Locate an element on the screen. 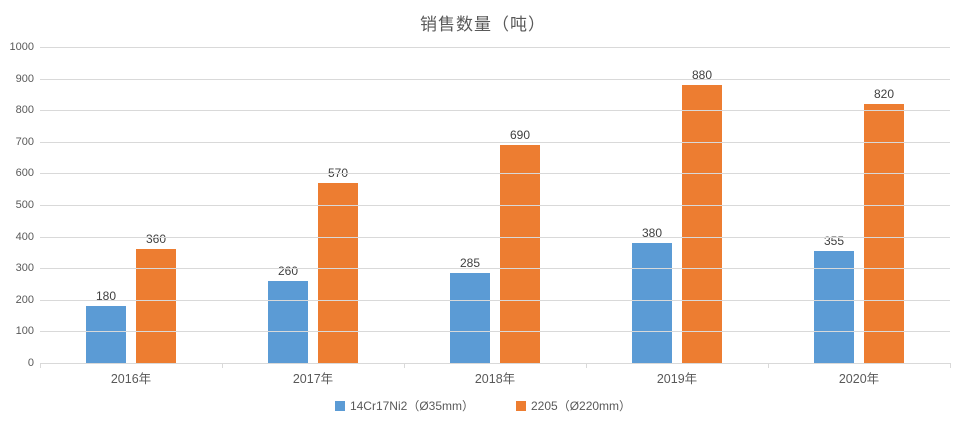 The height and width of the screenshot is (425, 966). bar-2205（Ø220mm）-2020年: 820 is located at coordinates (884, 225).